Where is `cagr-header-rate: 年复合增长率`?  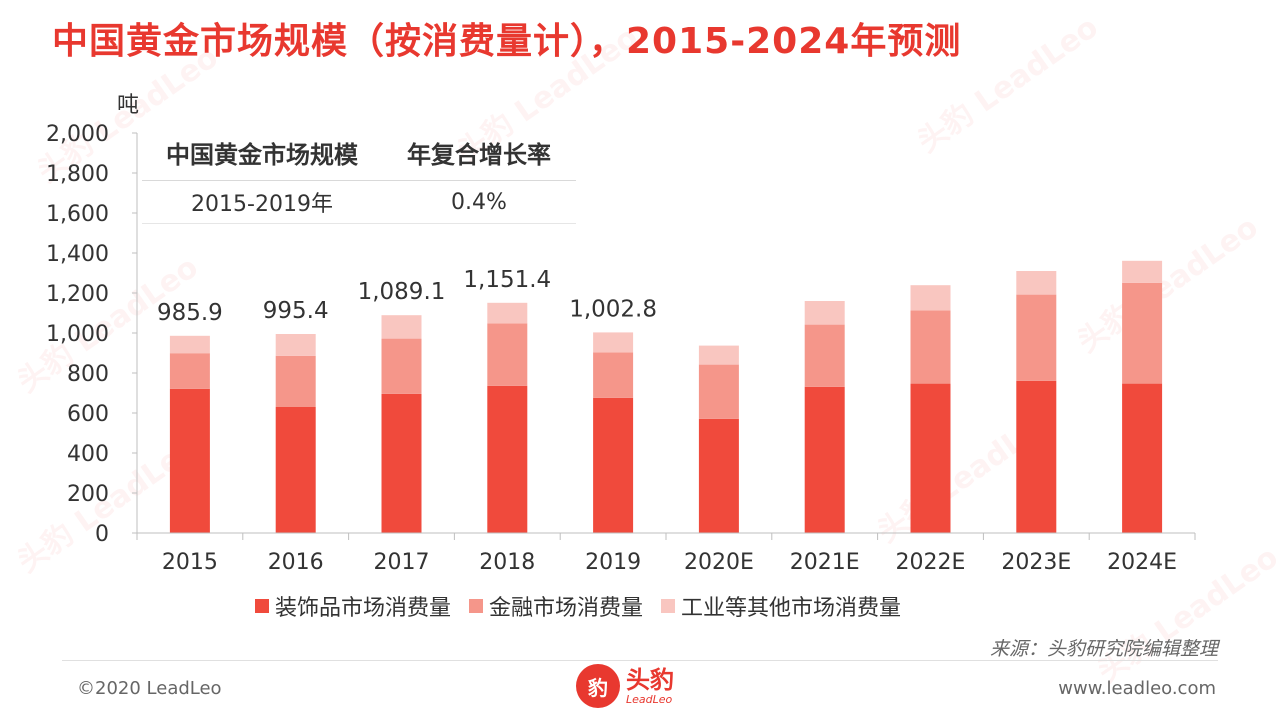 cagr-header-rate: 年复合增长率 is located at coordinates (479, 154).